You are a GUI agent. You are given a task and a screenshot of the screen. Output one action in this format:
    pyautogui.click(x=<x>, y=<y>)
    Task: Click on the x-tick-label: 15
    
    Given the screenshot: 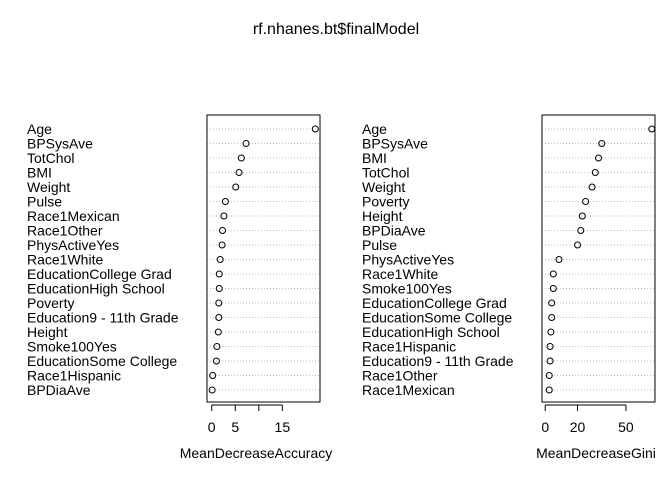 What is the action you would take?
    pyautogui.click(x=283, y=427)
    